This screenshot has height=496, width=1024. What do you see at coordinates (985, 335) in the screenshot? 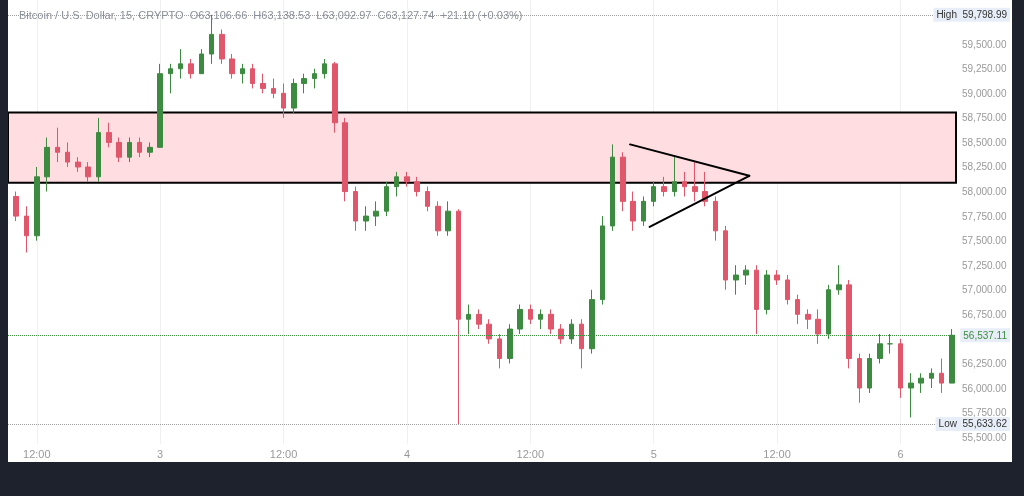
I see `ref-line-label: 56,537.11` at bounding box center [985, 335].